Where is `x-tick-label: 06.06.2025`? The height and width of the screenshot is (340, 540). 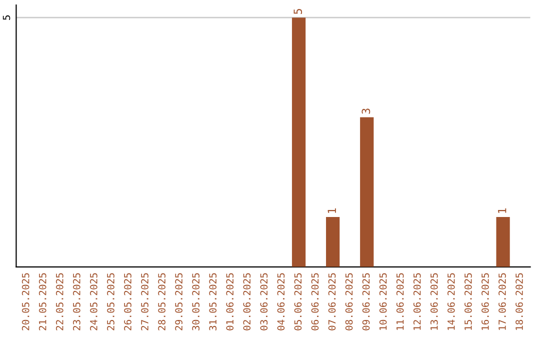
x-tick-label: 06.06.2025 is located at coordinates (315, 301).